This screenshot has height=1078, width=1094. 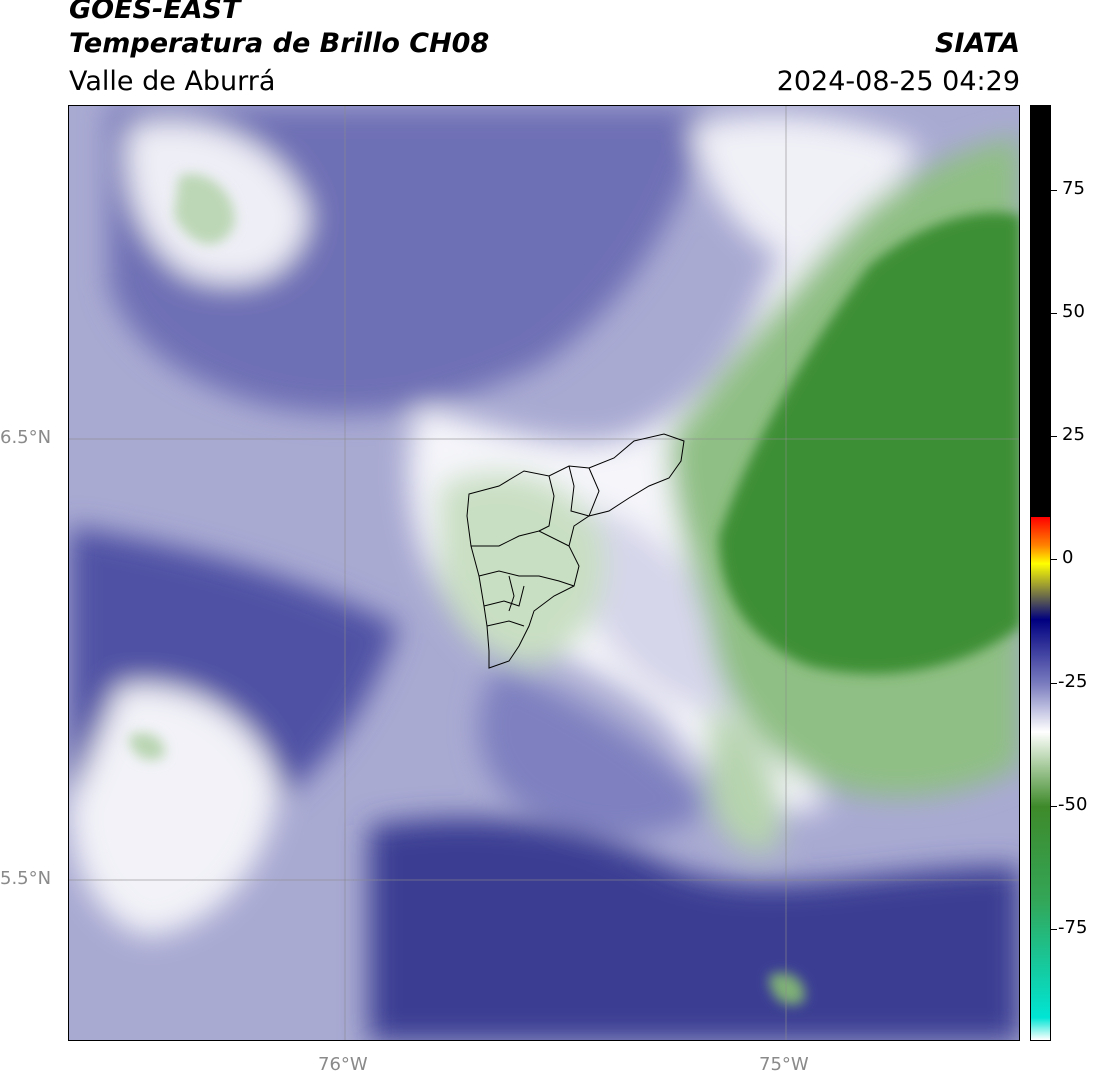 What do you see at coordinates (26, 878) in the screenshot?
I see `lat-label-5-5: 5.5°N` at bounding box center [26, 878].